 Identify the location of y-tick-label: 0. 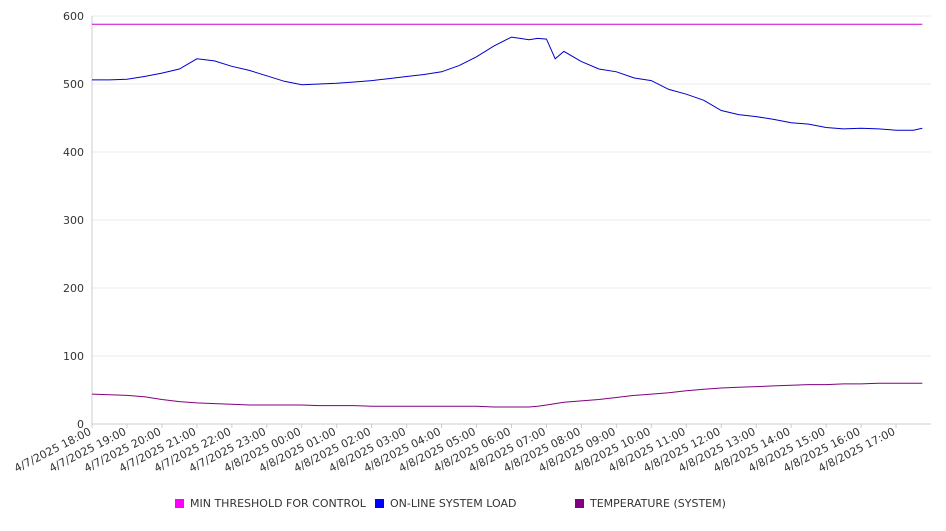
(80, 424).